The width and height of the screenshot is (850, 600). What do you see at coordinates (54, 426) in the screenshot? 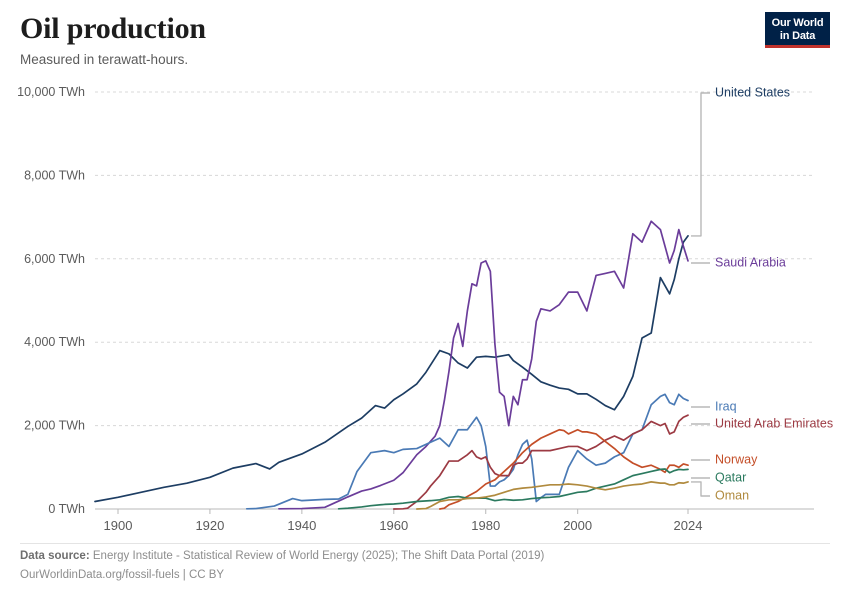
I see `y-axis-tick-label: 2,000 TWh` at bounding box center [54, 426].